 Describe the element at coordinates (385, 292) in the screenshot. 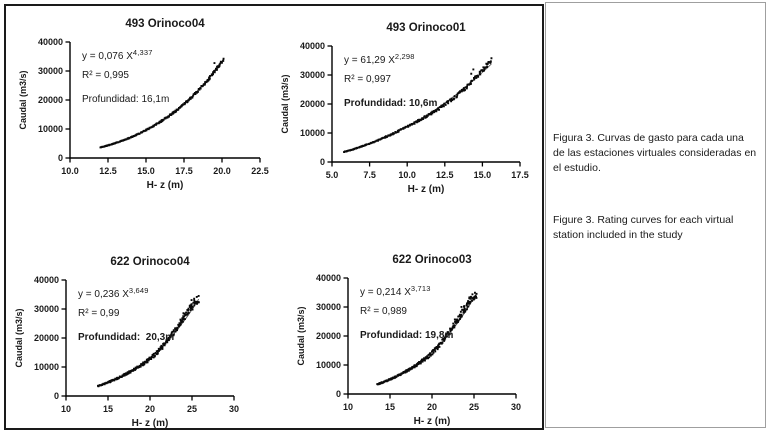

I see `equation-base: y = 0,214 X` at that location.